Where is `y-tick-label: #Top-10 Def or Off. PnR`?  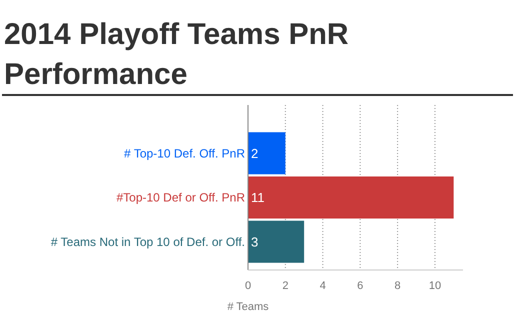
y-tick-label: #Top-10 Def or Off. PnR is located at coordinates (181, 197).